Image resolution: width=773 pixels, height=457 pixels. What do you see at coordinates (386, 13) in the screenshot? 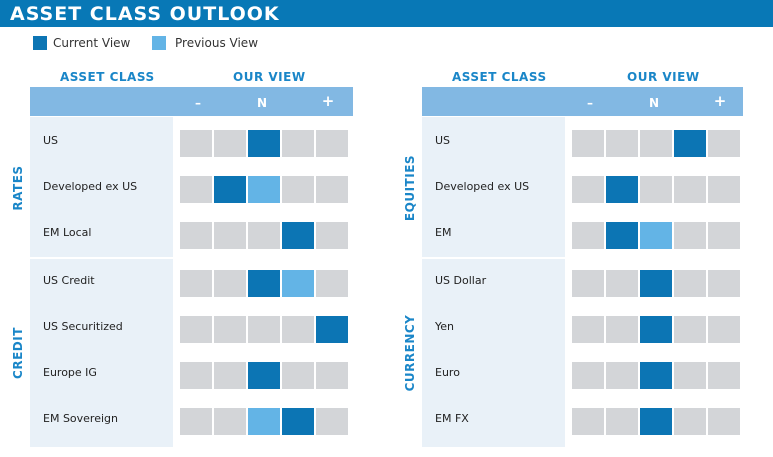
I see `title-bar: ASSET CLASS OUTLOOK` at bounding box center [386, 13].